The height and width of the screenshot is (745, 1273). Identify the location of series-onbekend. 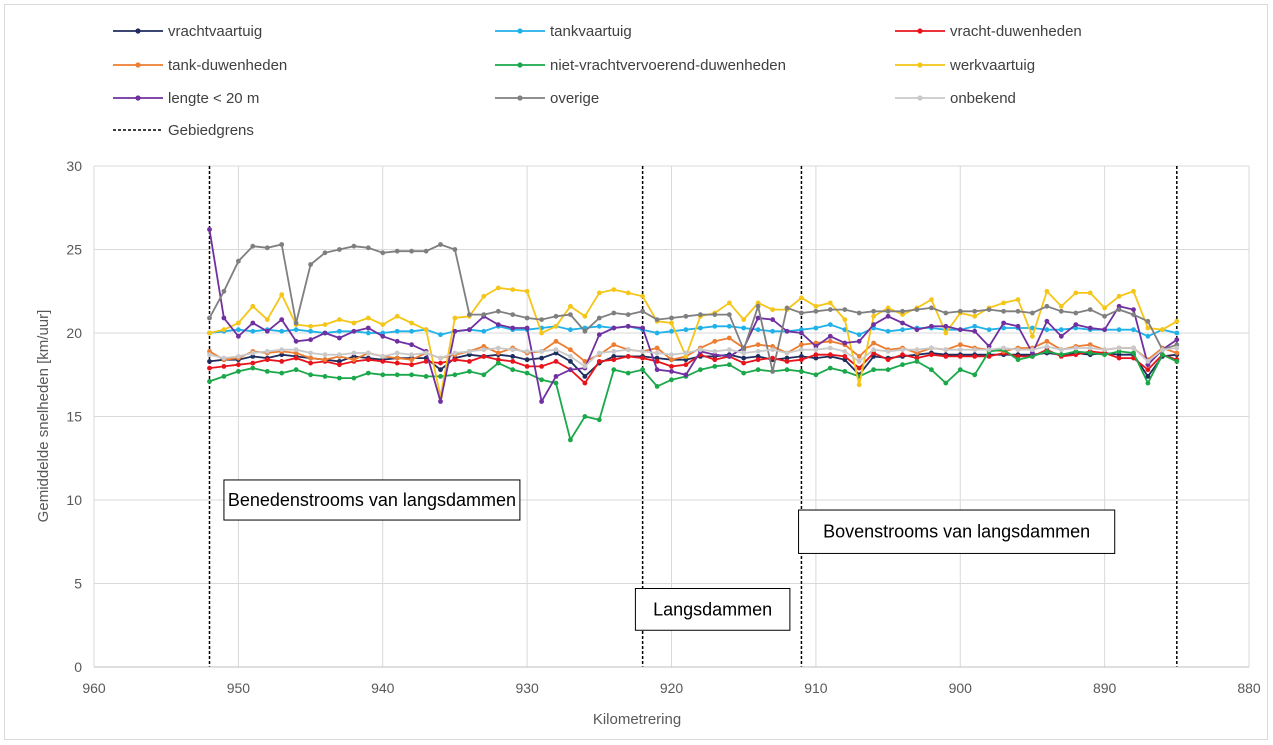
(693, 356).